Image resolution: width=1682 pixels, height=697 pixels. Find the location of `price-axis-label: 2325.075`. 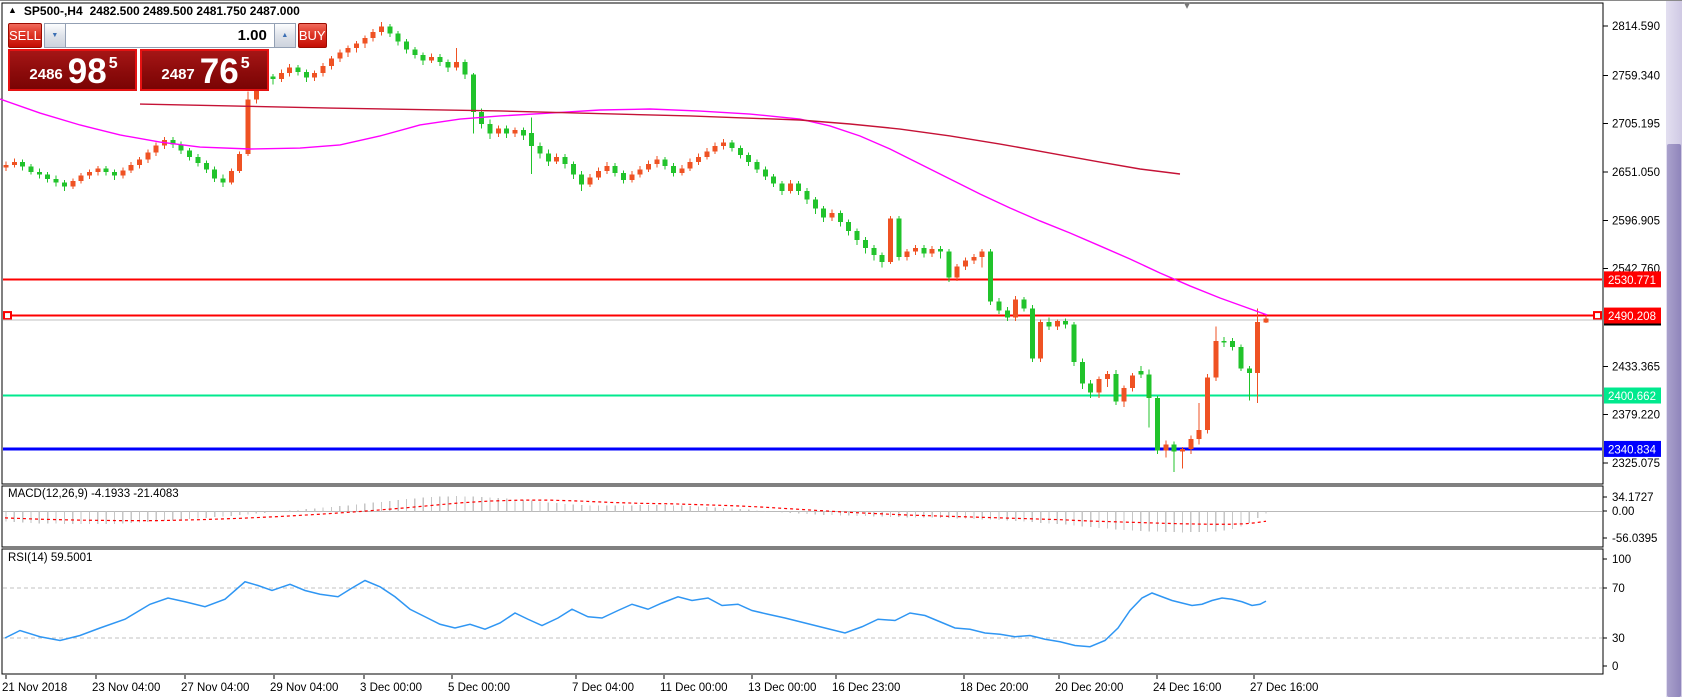

price-axis-label: 2325.075 is located at coordinates (1636, 464).